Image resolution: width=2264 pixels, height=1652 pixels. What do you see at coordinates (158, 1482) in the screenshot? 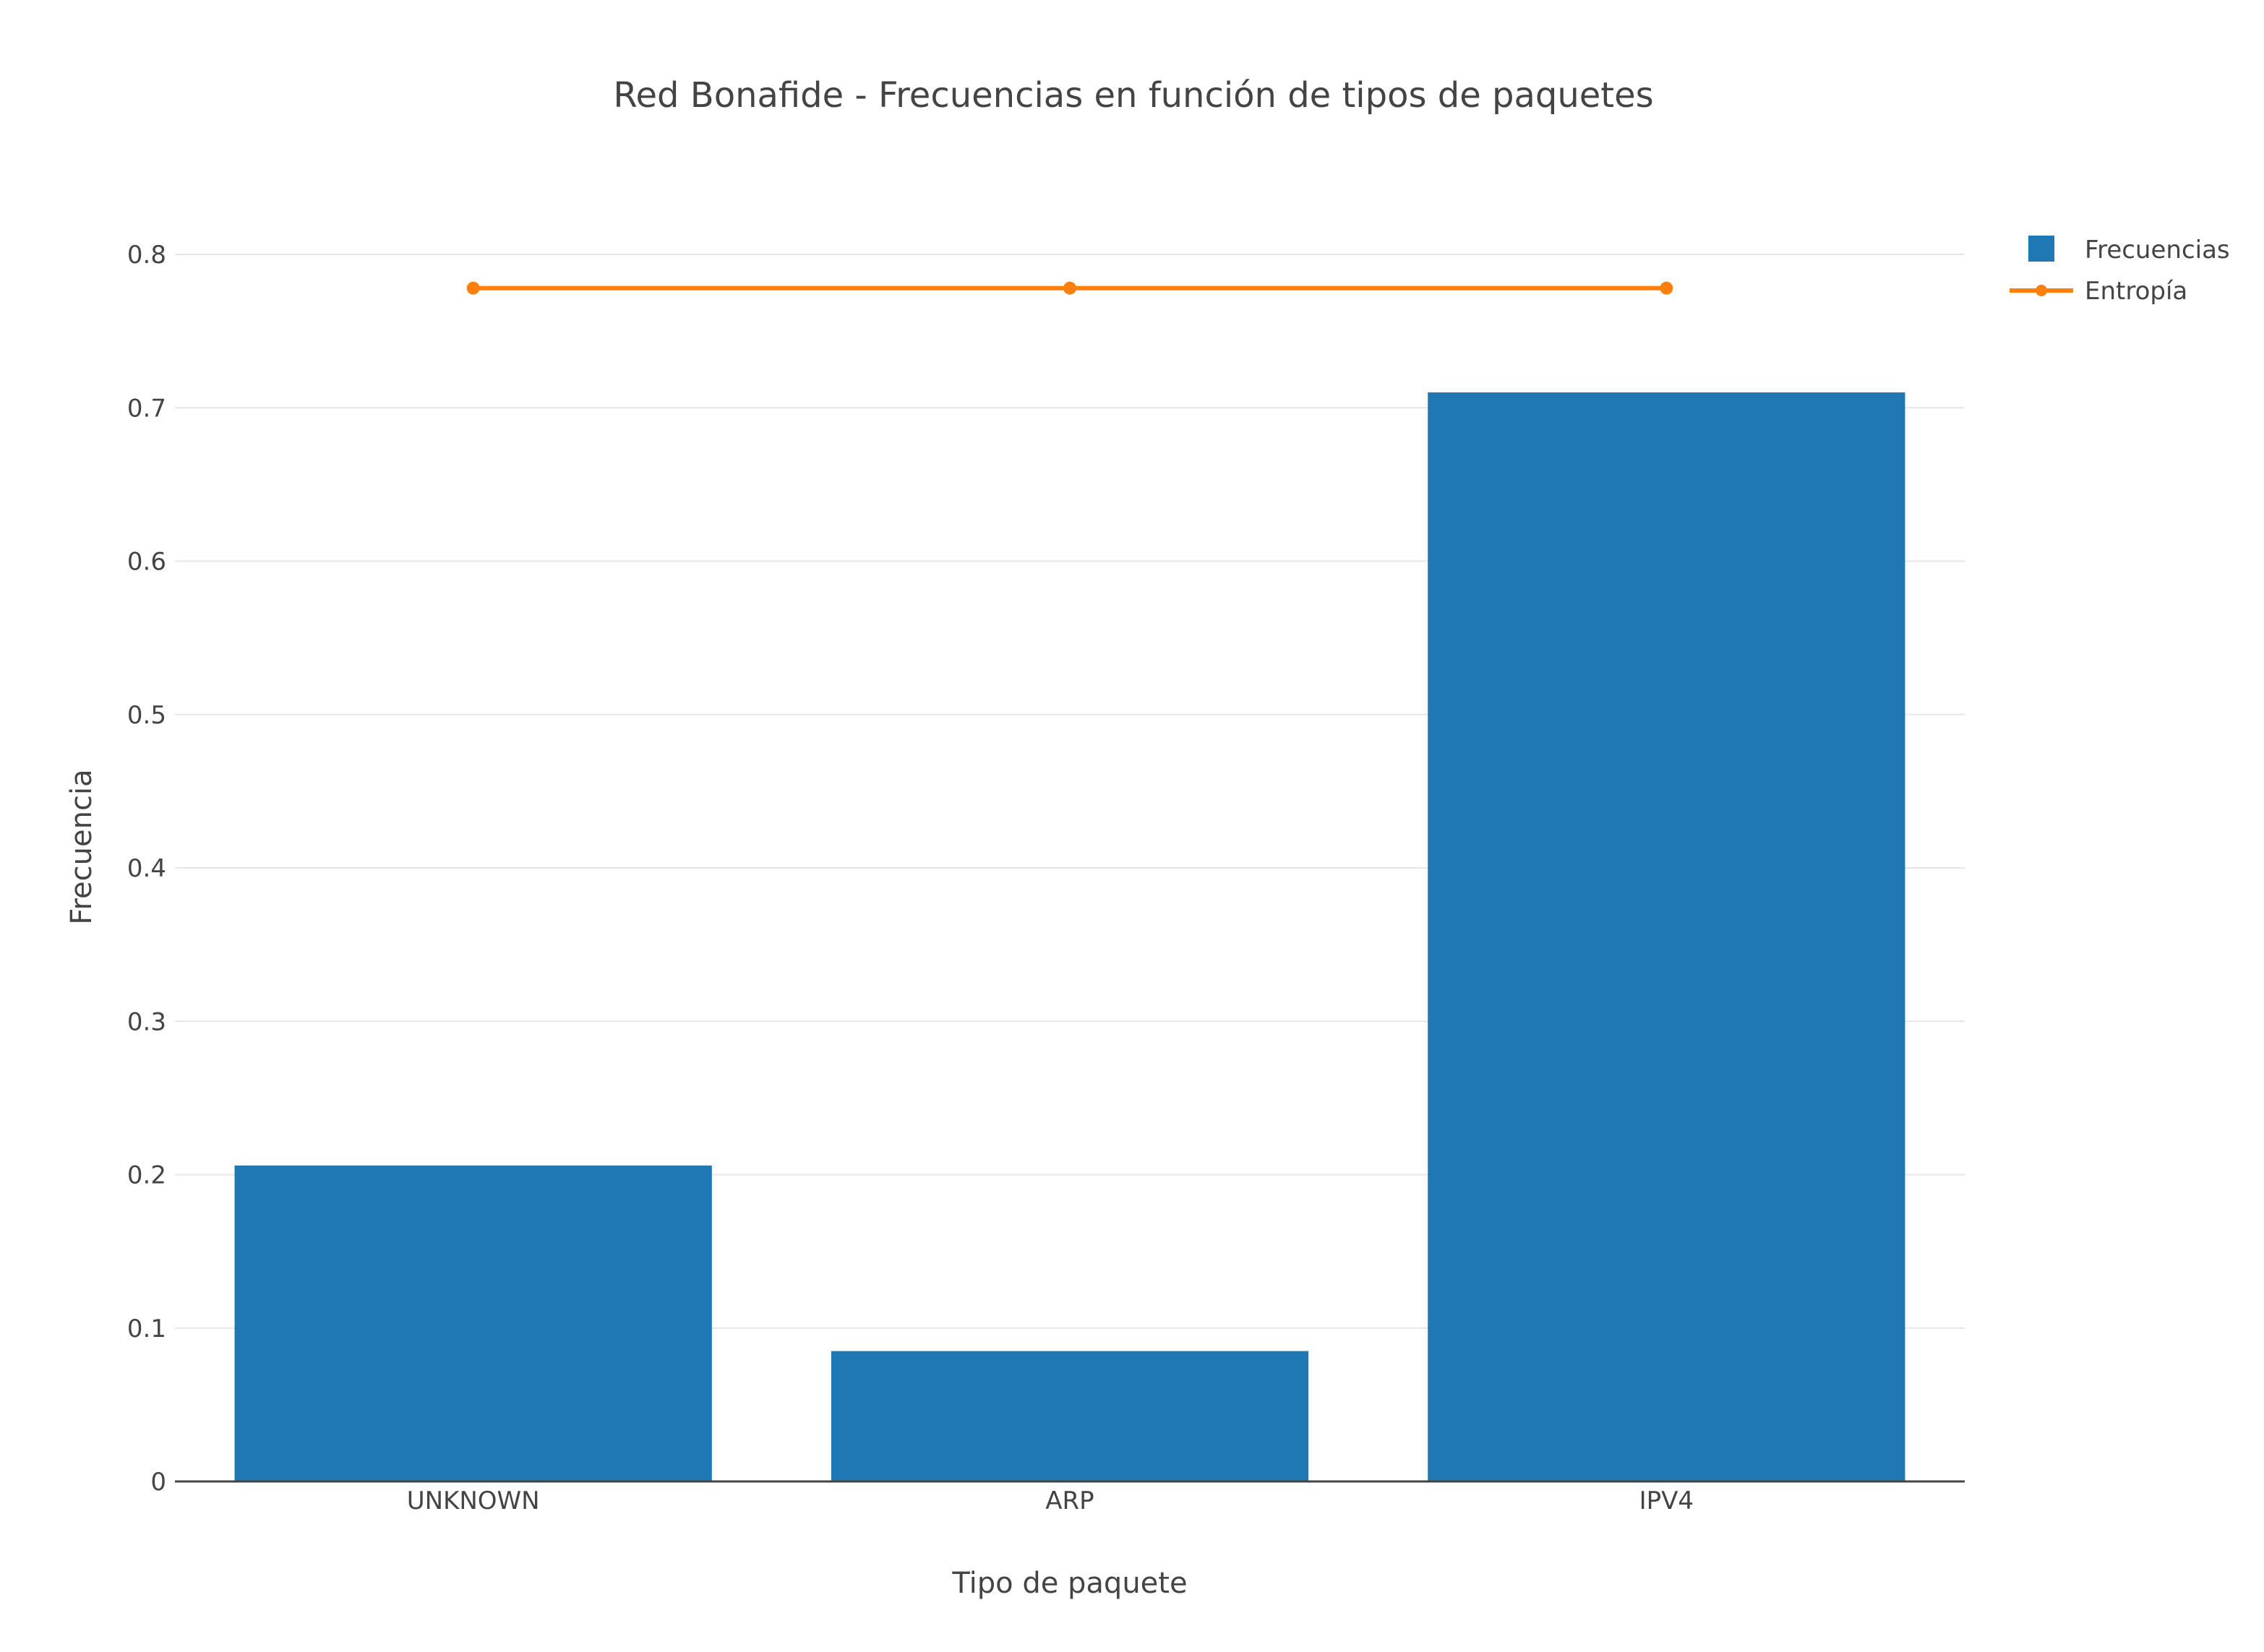
I see `y-tick-label: 0` at bounding box center [158, 1482].